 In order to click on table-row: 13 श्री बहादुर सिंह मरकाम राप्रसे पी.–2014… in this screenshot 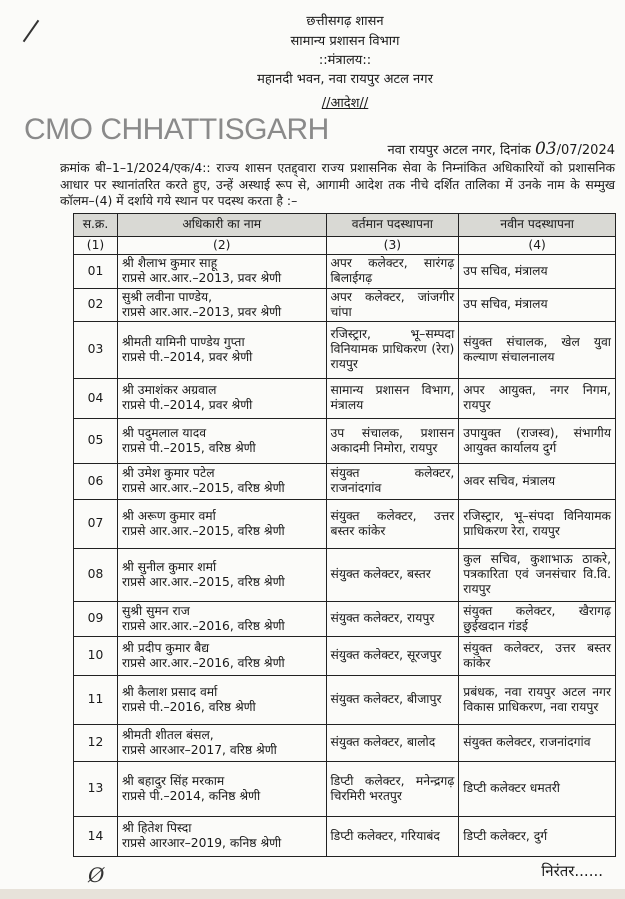, I will do `click(344, 788)`.